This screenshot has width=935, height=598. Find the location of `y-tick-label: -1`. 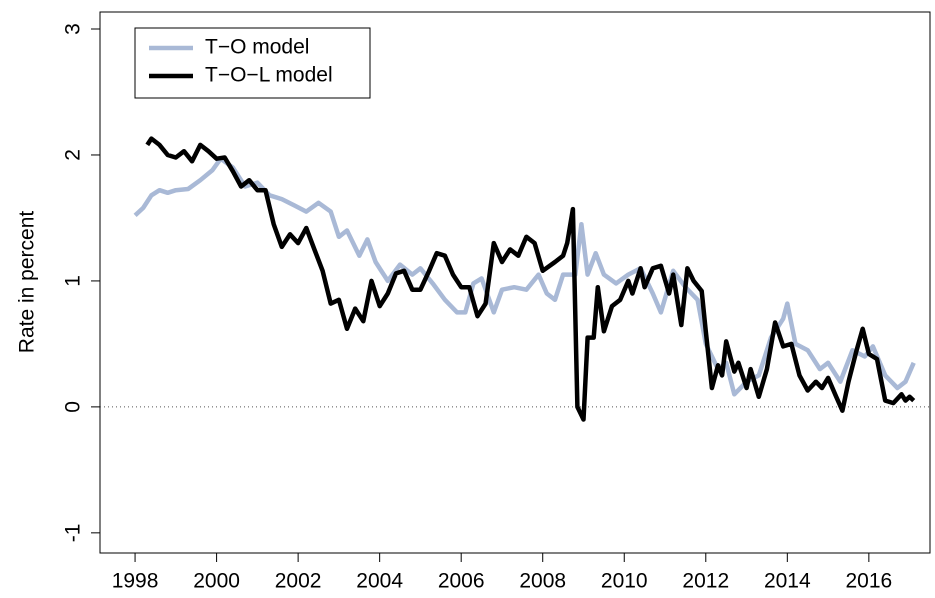

y-tick-label: -1 is located at coordinates (73, 533).